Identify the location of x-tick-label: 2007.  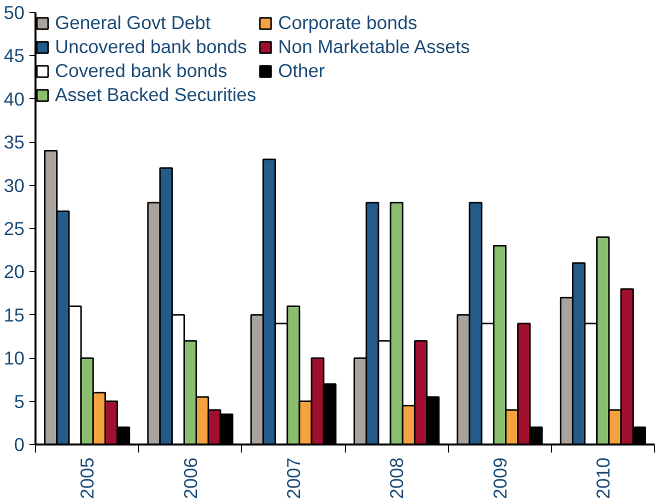
(293, 478).